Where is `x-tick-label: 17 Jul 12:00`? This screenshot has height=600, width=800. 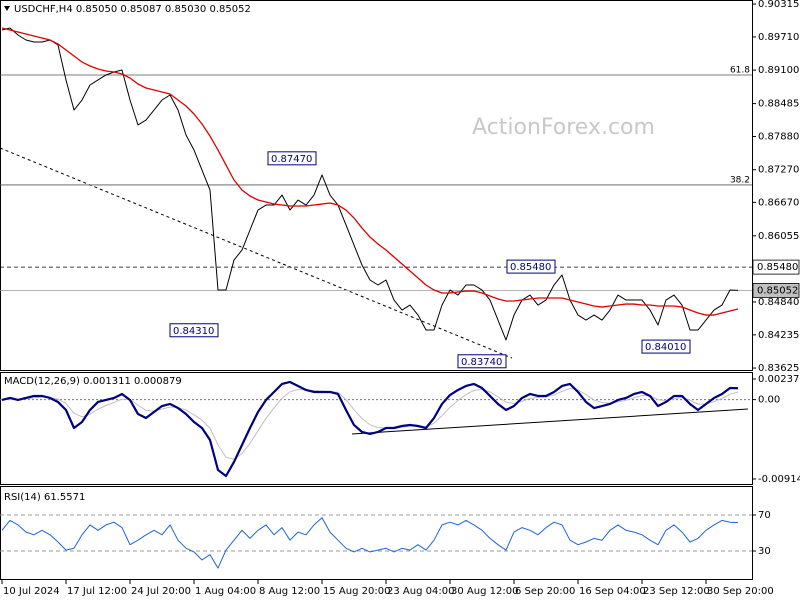
x-tick-label: 17 Jul 12:00 is located at coordinates (97, 591).